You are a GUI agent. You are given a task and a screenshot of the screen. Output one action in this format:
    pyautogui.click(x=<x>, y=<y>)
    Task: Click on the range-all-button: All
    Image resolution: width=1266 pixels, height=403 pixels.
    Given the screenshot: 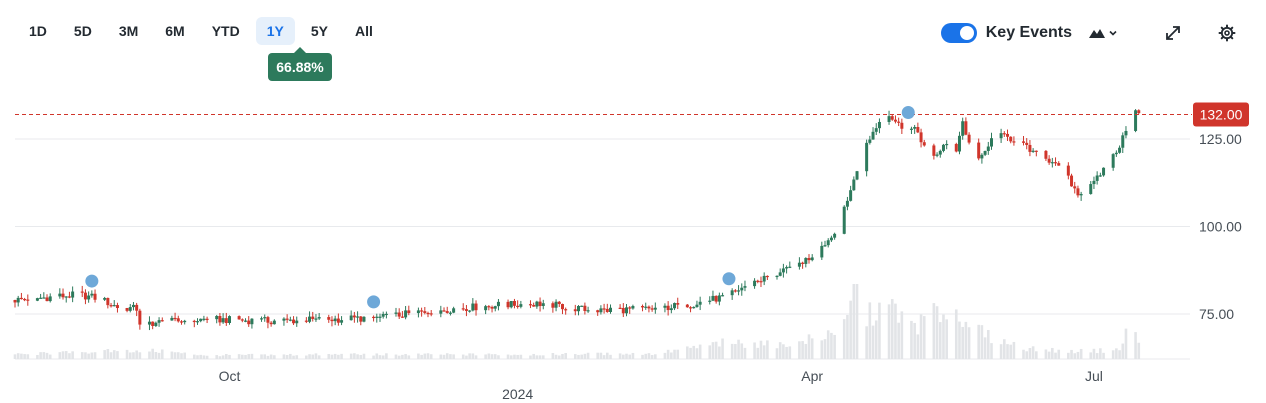 What is the action you would take?
    pyautogui.click(x=363, y=31)
    